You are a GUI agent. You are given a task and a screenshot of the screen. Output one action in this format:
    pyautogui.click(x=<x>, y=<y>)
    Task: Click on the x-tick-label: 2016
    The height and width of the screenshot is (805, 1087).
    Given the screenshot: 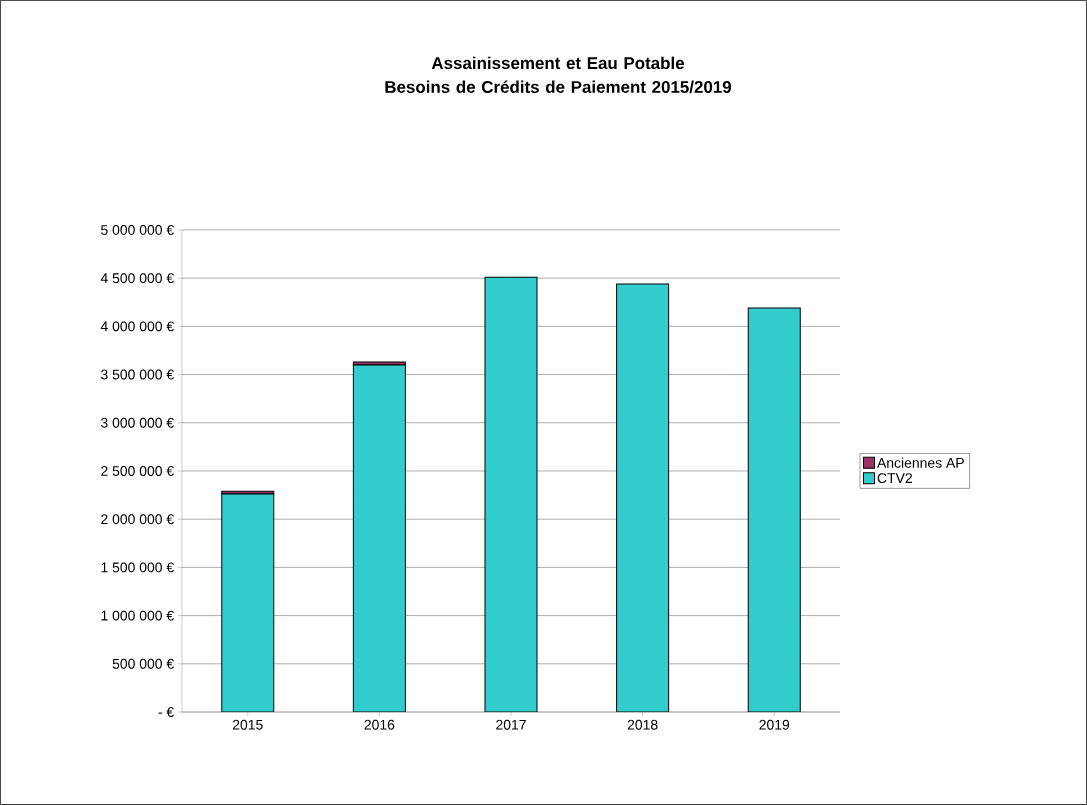 What is the action you would take?
    pyautogui.click(x=379, y=724)
    